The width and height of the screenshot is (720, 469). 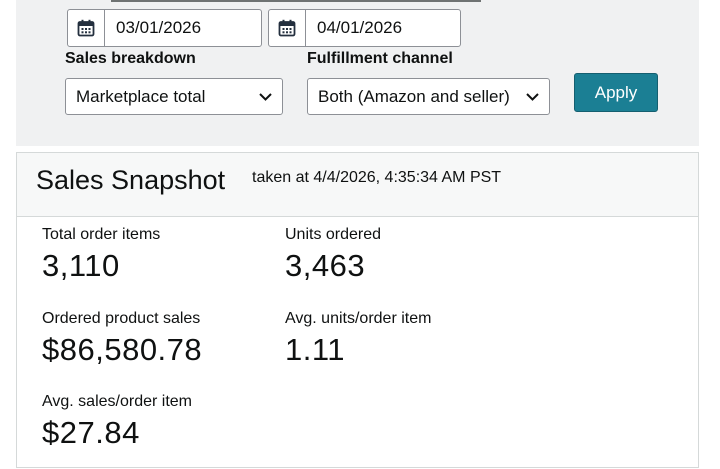 I want to click on sales-breakdown-select: Marketplace total, so click(x=174, y=96).